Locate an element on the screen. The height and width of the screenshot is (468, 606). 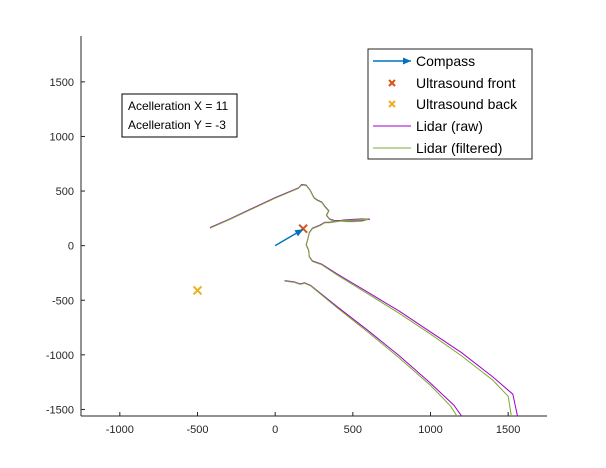
x-tick-label: -1000 is located at coordinates (120, 430).